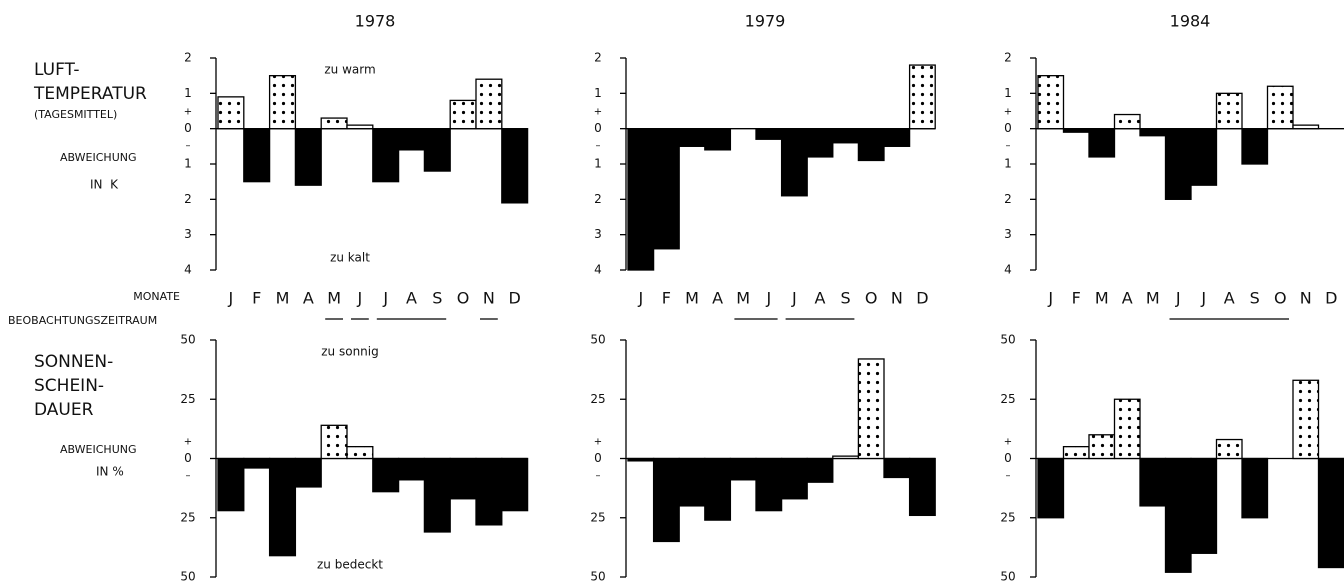 Image resolution: width=1344 pixels, height=587 pixels. I want to click on row-label: (TAGESMITTEL), so click(75, 114).